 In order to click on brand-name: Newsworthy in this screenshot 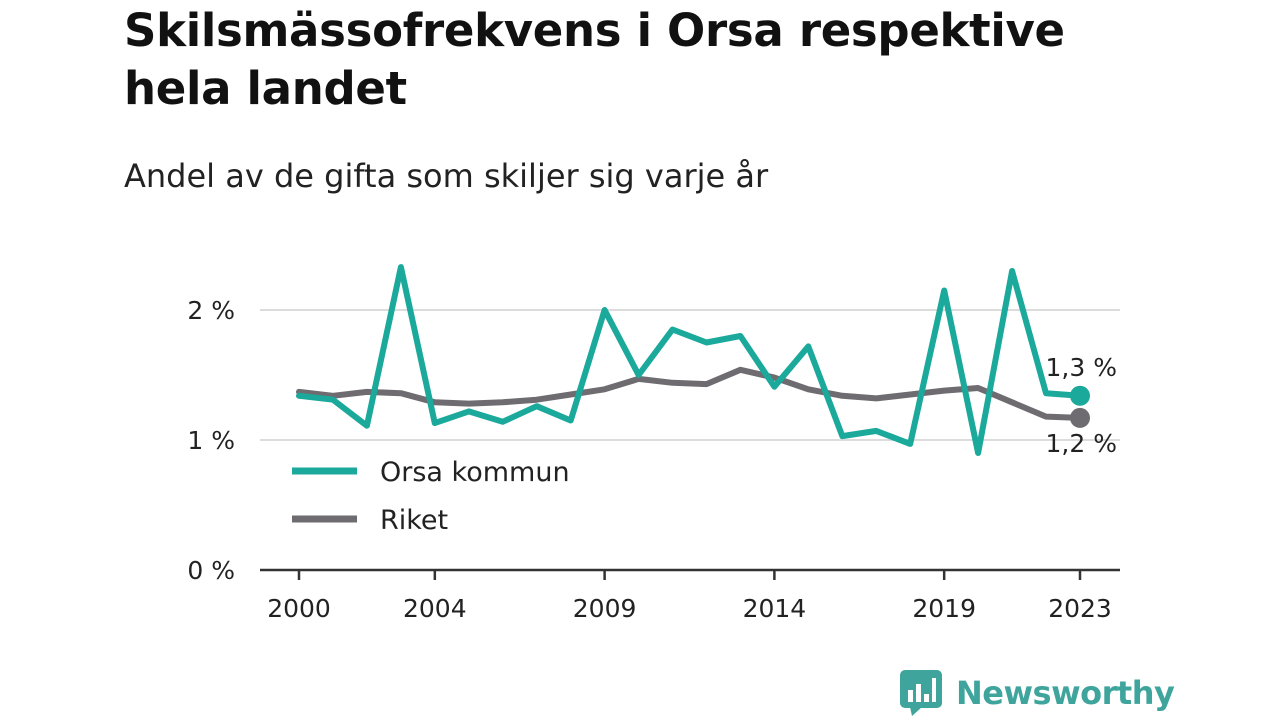, I will do `click(1065, 693)`.